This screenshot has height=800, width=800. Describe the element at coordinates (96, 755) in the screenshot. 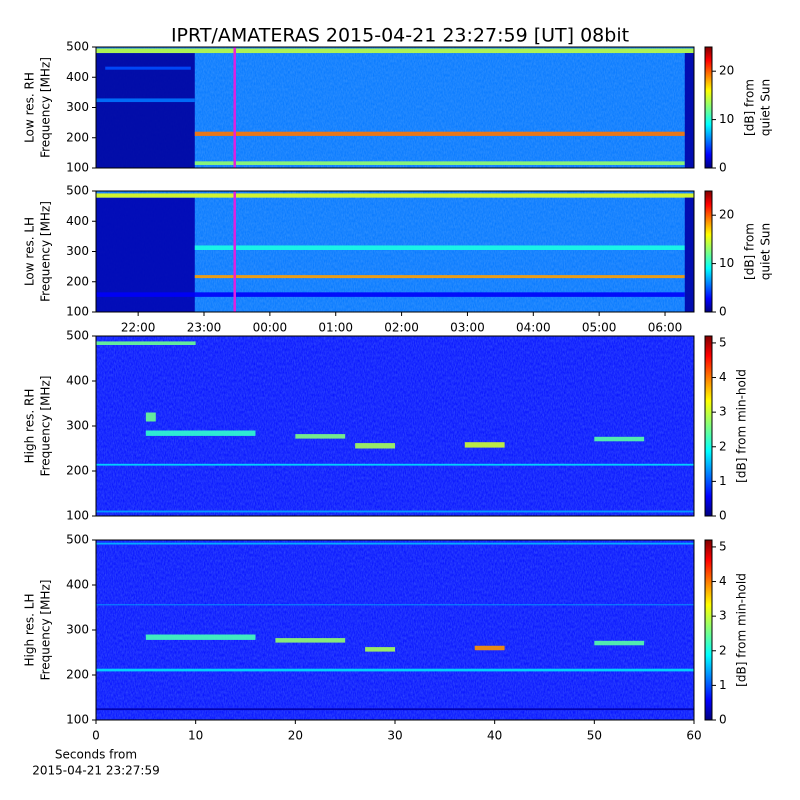

I see `x-axis-label: Seconds from` at that location.